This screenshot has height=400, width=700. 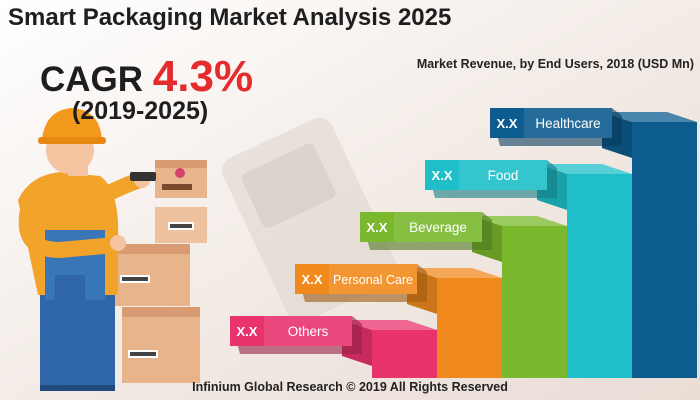 What do you see at coordinates (389, 325) in the screenshot?
I see `bar-top-others` at bounding box center [389, 325].